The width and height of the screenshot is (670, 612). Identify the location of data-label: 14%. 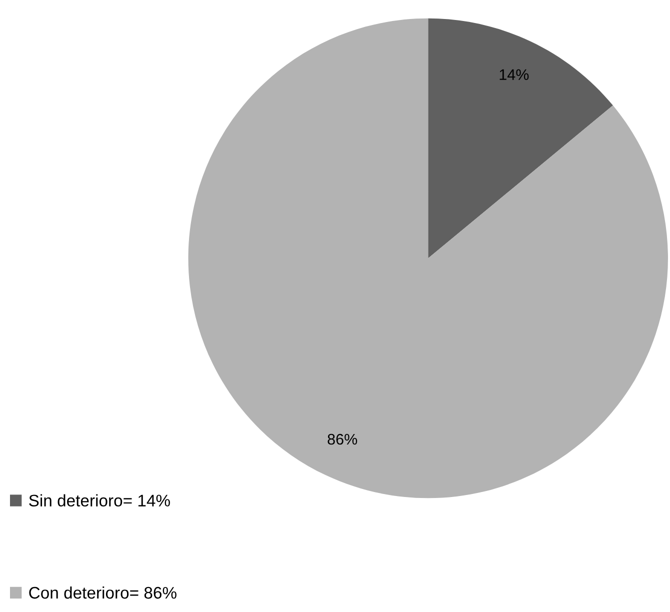
(514, 74).